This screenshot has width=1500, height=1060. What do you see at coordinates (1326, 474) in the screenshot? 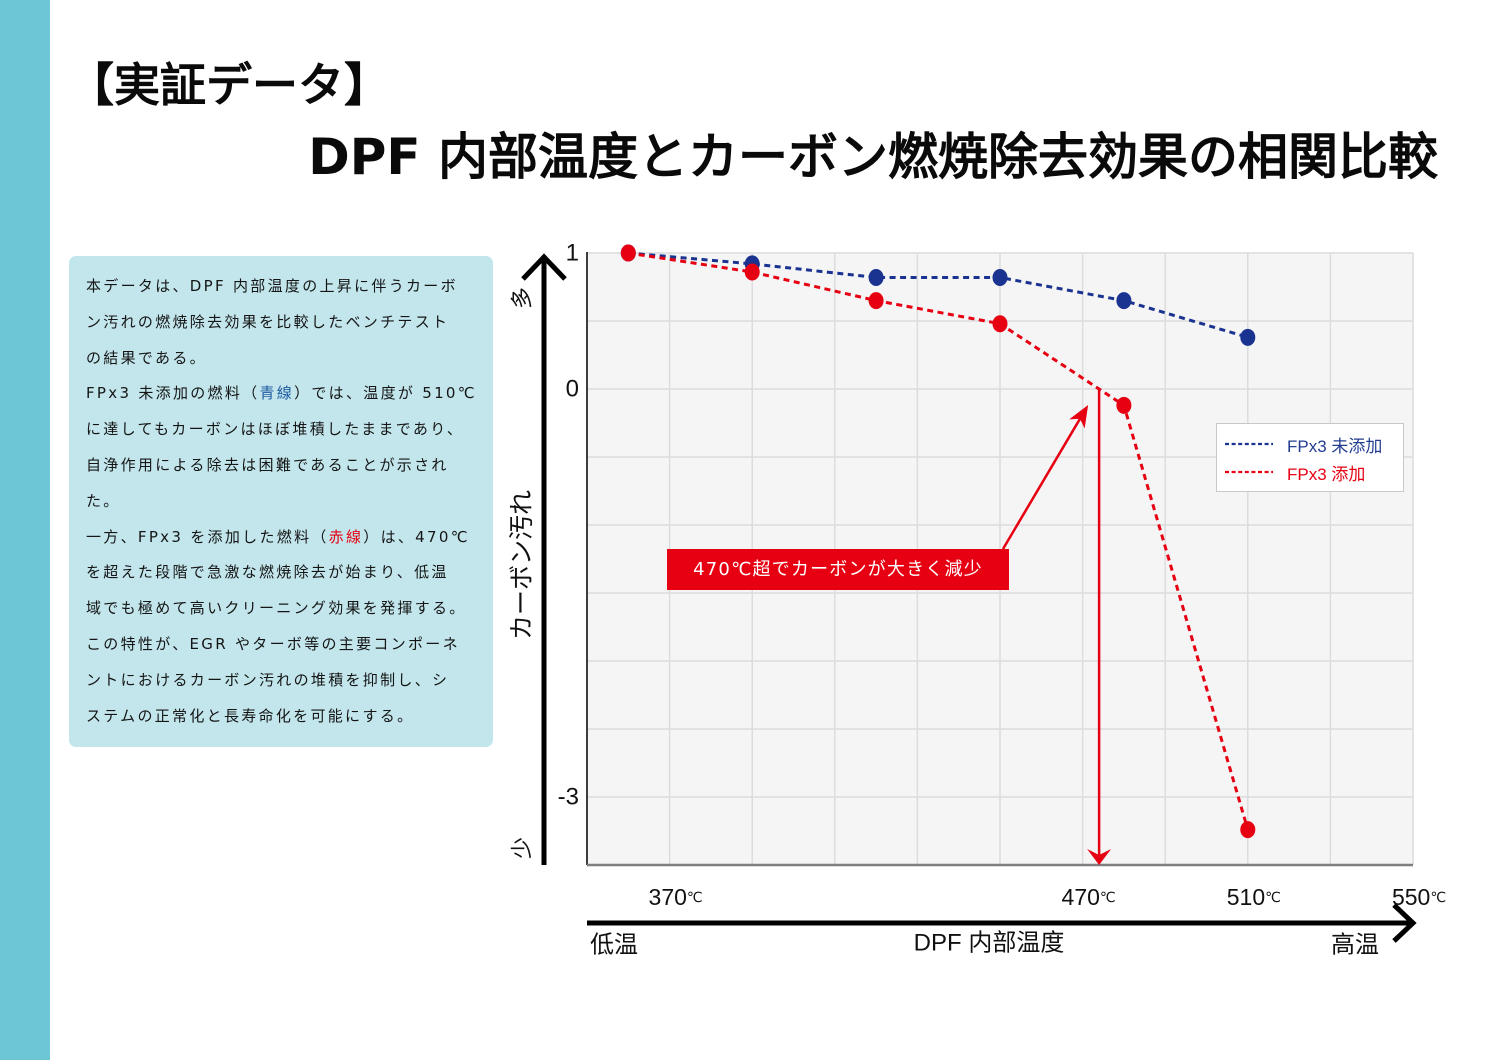
I see `legend-label: FPx3 添加` at bounding box center [1326, 474].